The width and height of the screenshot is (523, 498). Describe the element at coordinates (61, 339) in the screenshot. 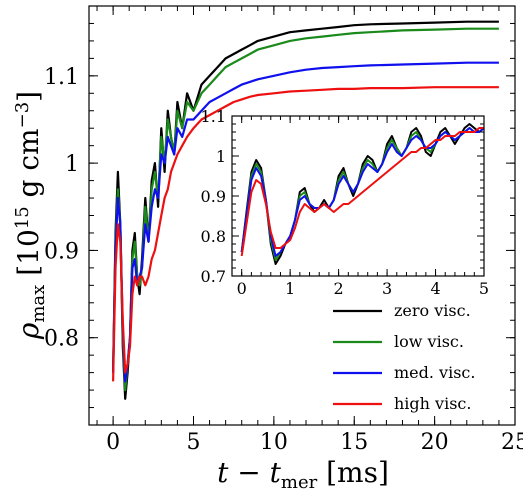

I see `main-y-tick-label: 0.8` at that location.